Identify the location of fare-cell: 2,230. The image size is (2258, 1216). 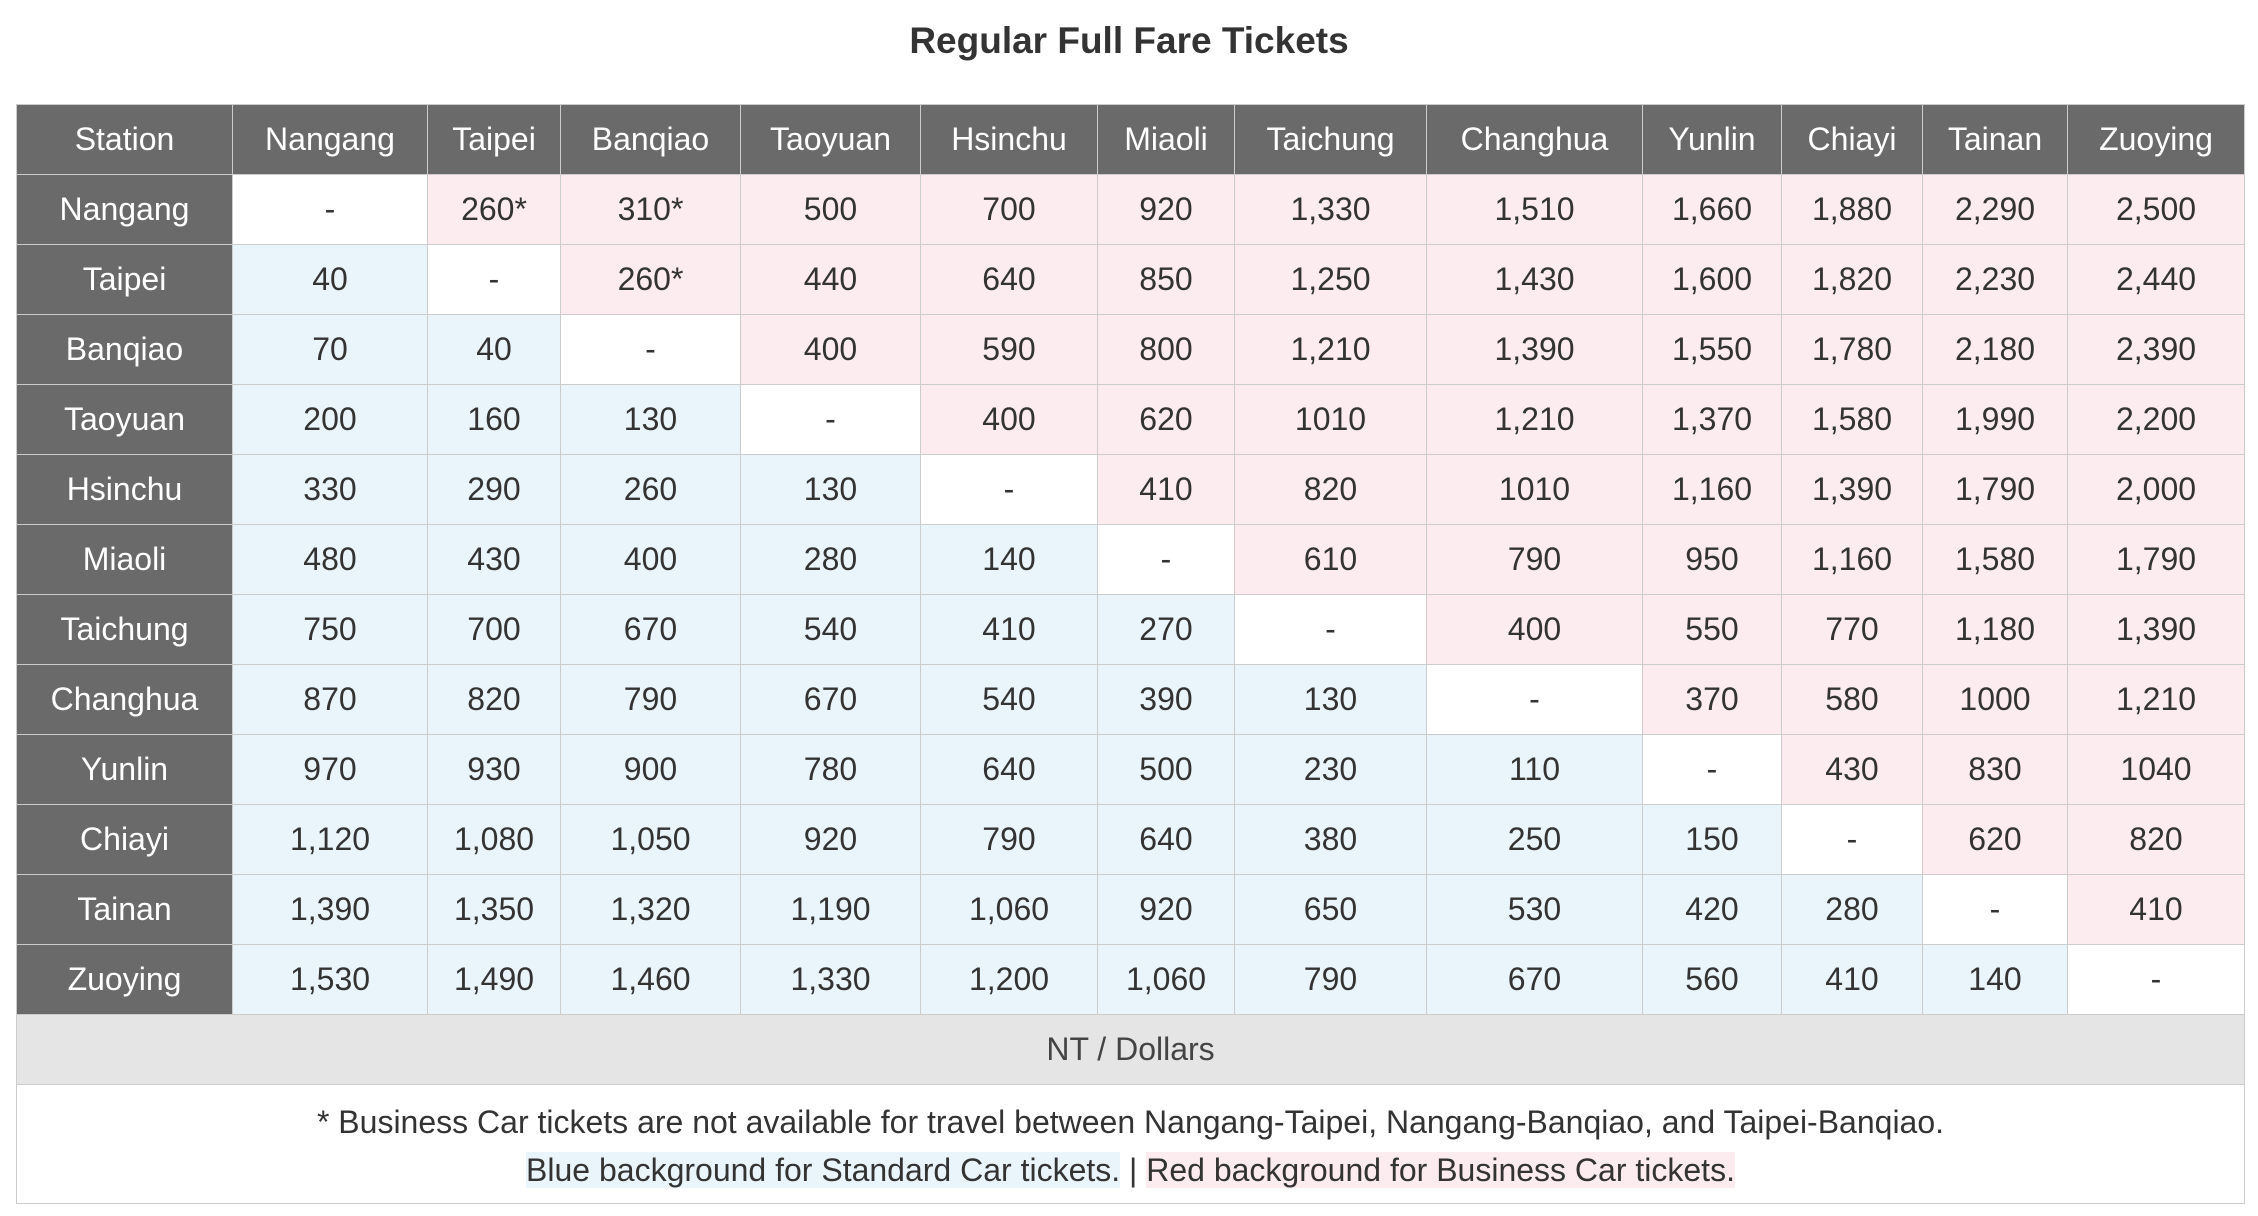
(1995, 279).